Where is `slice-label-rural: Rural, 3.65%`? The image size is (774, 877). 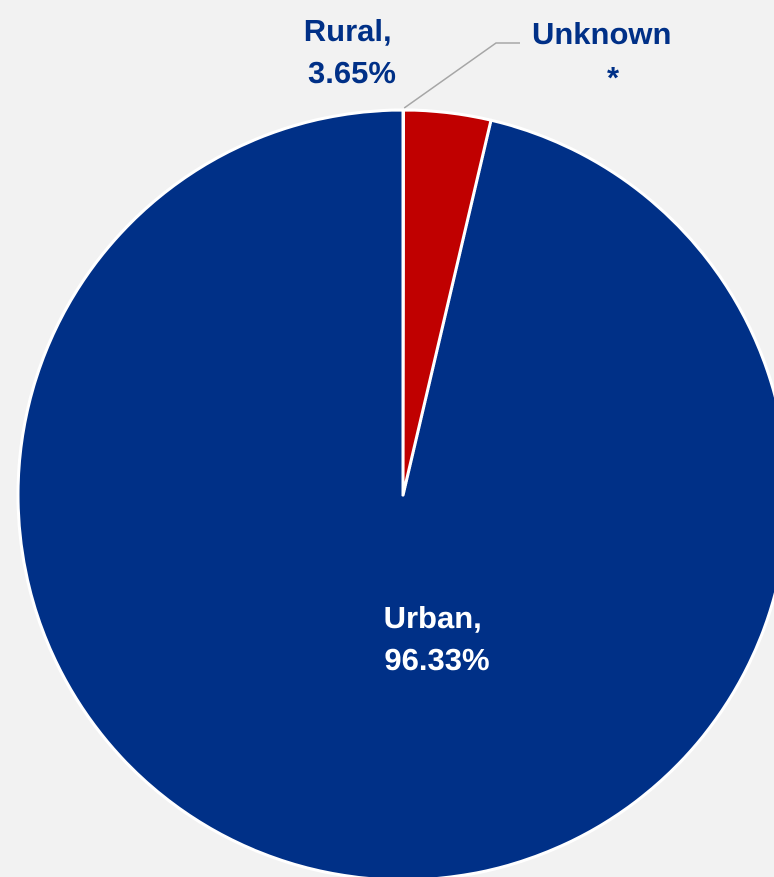 slice-label-rural: Rural, 3.65% is located at coordinates (352, 51).